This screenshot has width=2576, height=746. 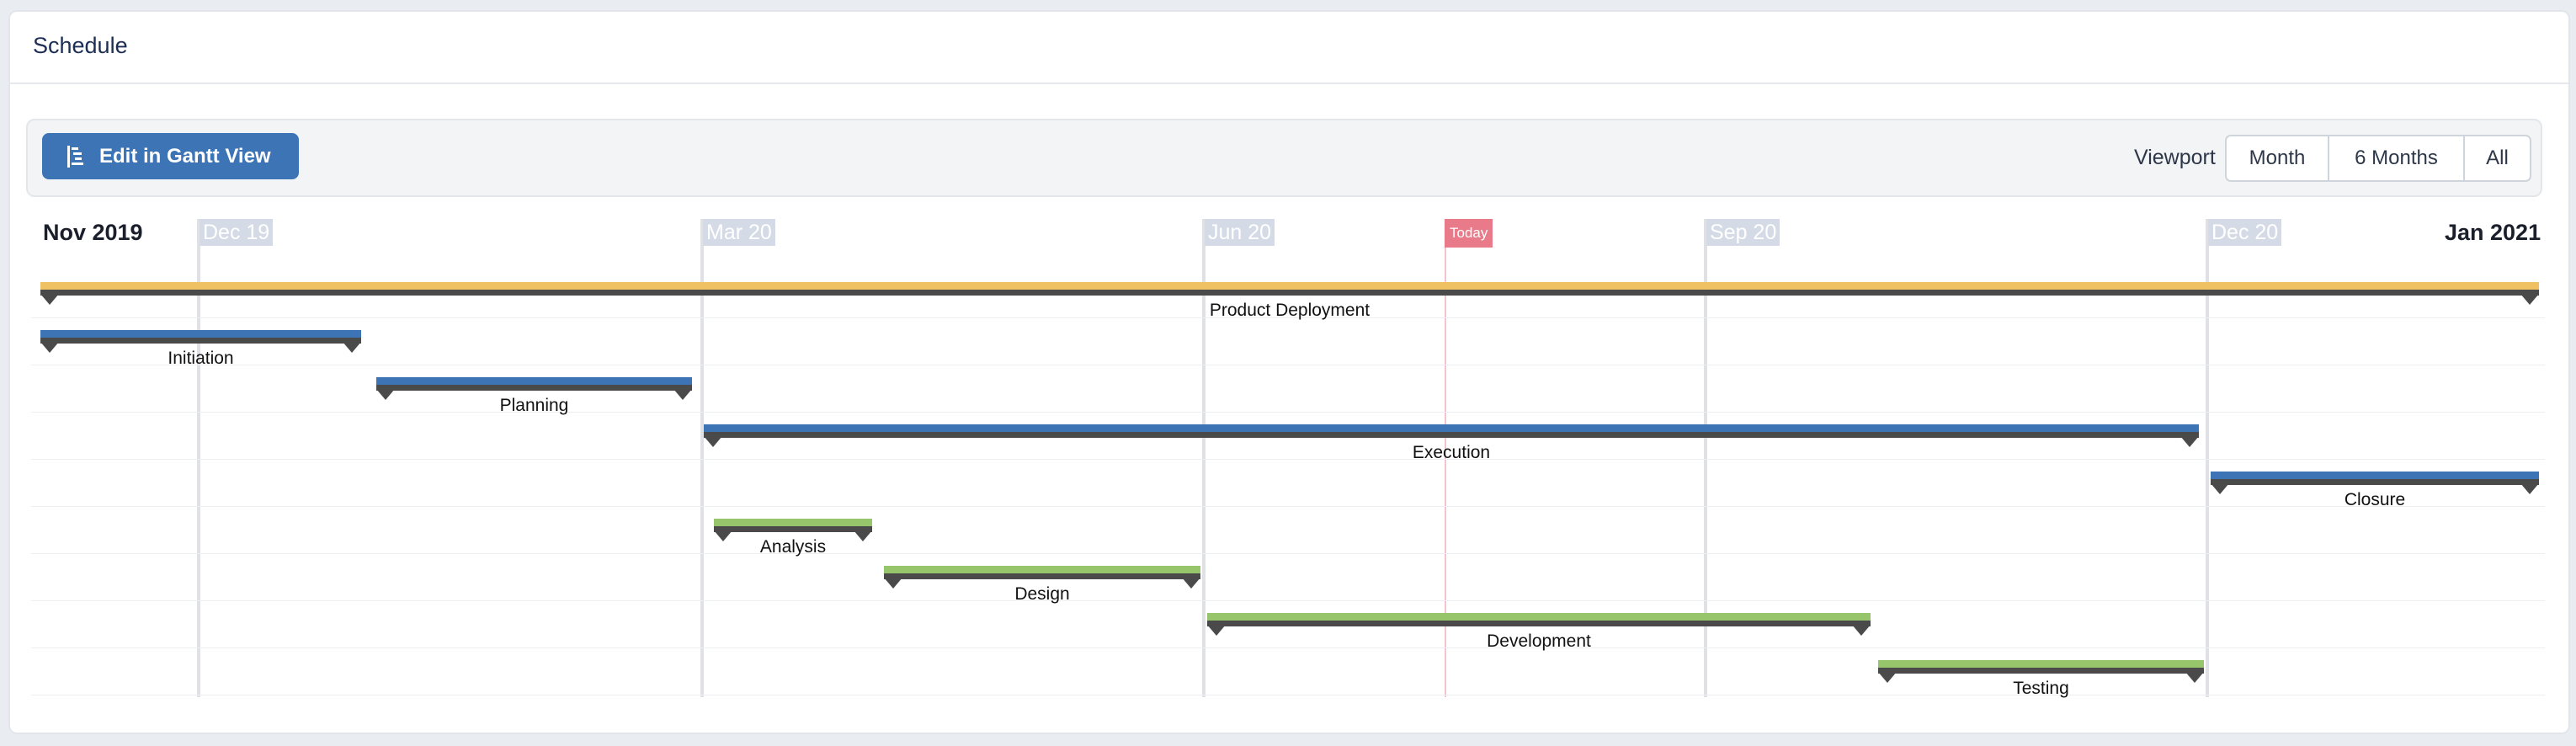 I want to click on timeline-tick-label: Dec 20, so click(x=2245, y=232).